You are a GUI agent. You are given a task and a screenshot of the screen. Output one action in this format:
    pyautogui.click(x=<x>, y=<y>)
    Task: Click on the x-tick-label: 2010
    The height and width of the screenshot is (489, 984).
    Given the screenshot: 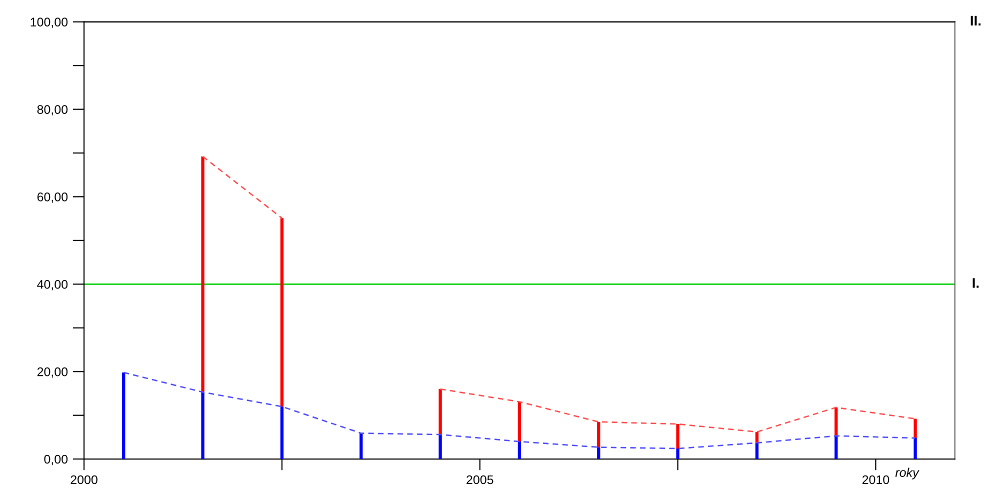 What is the action you would take?
    pyautogui.click(x=876, y=479)
    